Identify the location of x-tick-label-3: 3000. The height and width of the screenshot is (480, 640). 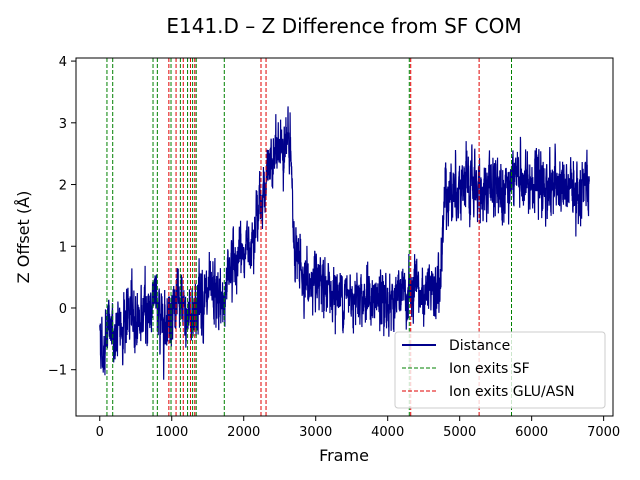
(315, 432).